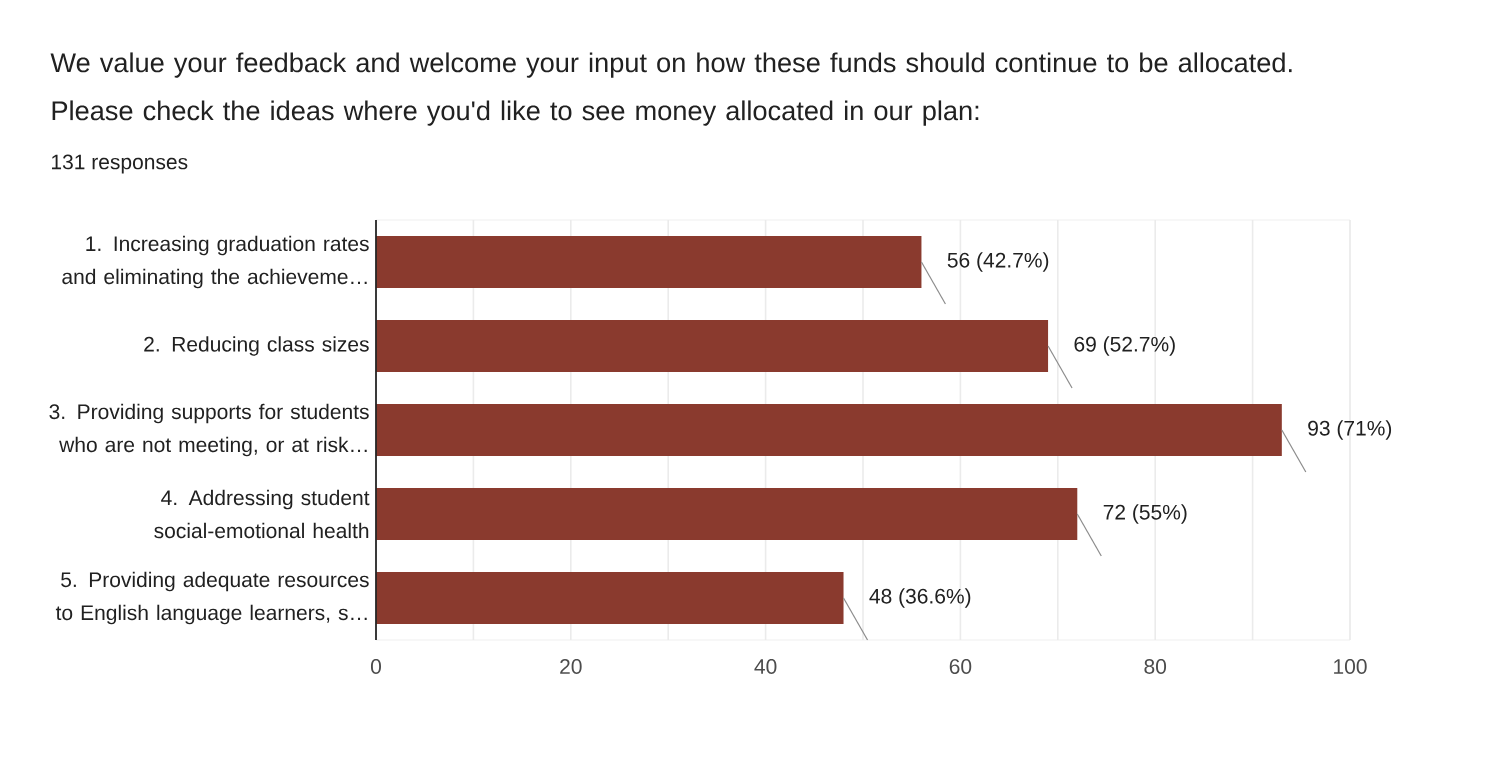 This screenshot has height=762, width=1500. What do you see at coordinates (1155, 666) in the screenshot?
I see `x-tick-label: 80` at bounding box center [1155, 666].